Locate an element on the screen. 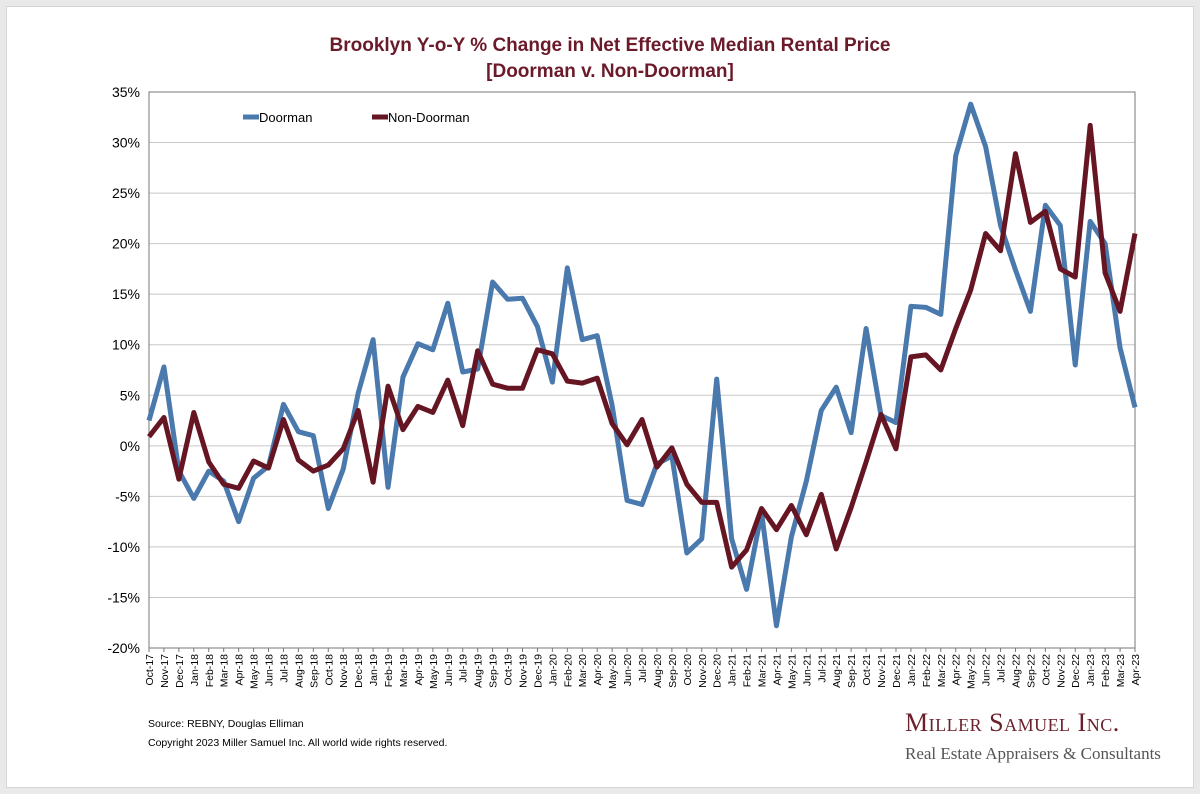 The width and height of the screenshot is (1200, 794). x-tick-label: Jul-22 is located at coordinates (1002, 668).